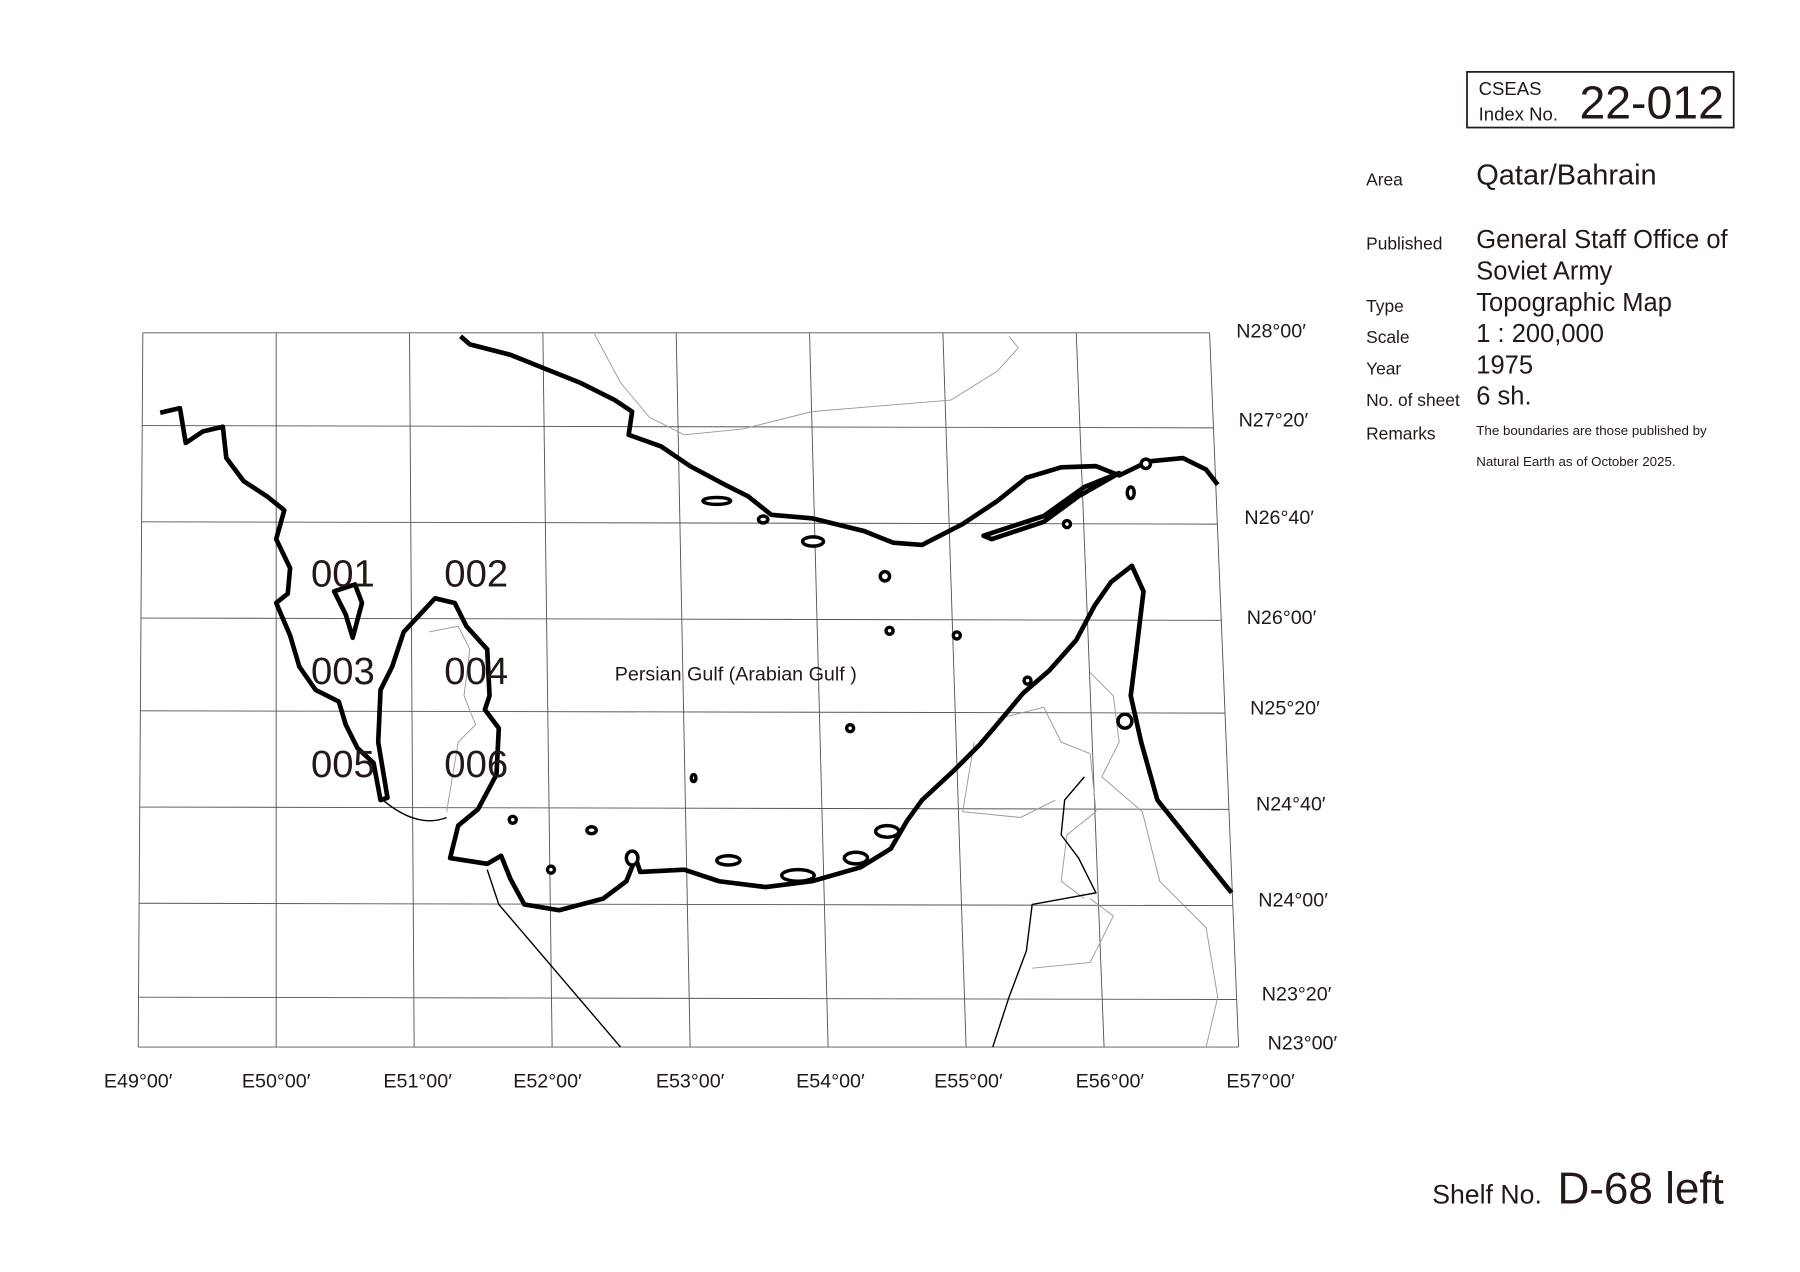 The height and width of the screenshot is (1272, 1800). What do you see at coordinates (343, 764) in the screenshot?
I see `sheet-label: 005` at bounding box center [343, 764].